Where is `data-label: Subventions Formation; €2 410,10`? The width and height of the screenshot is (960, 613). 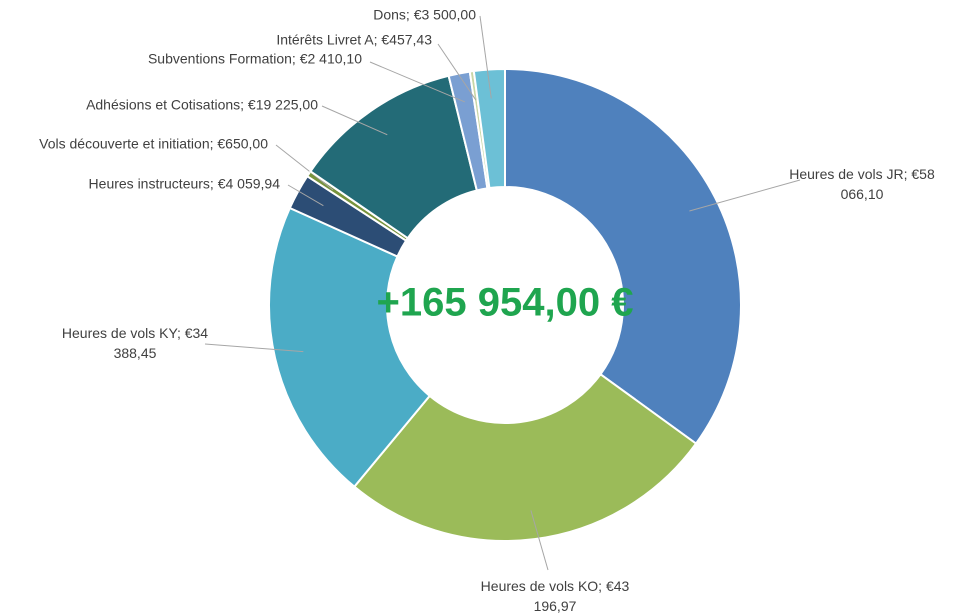
data-label: Subventions Formation; €2 410,10 is located at coordinates (255, 59).